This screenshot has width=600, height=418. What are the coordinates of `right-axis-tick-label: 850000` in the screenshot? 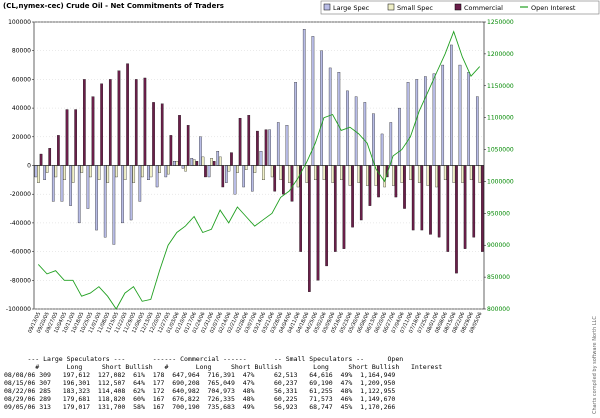 It's located at (498, 277).